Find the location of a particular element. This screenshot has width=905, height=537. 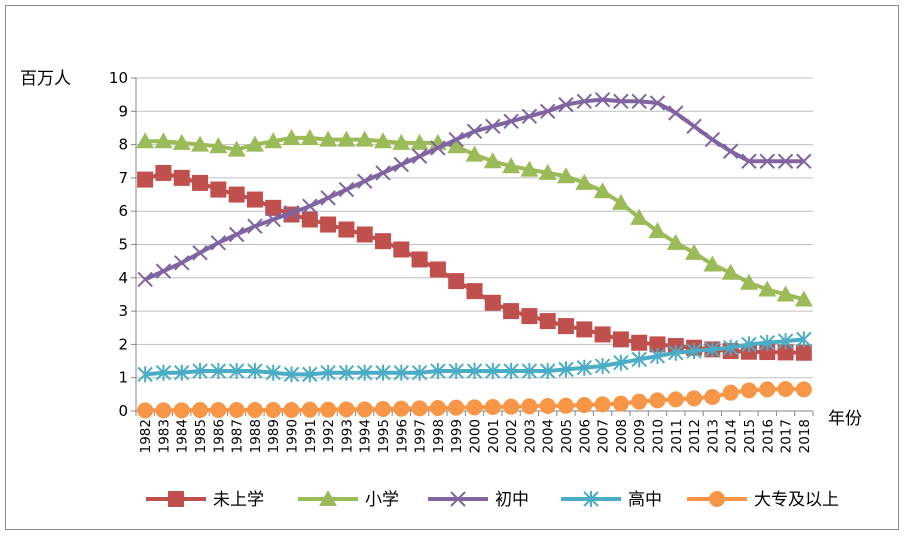

x-tick-label: 2004 is located at coordinates (549, 436).